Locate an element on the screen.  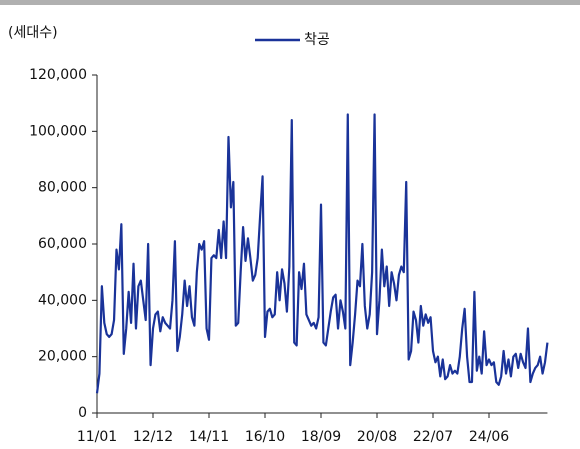
x-tick-label: 14/11 is located at coordinates (209, 437).